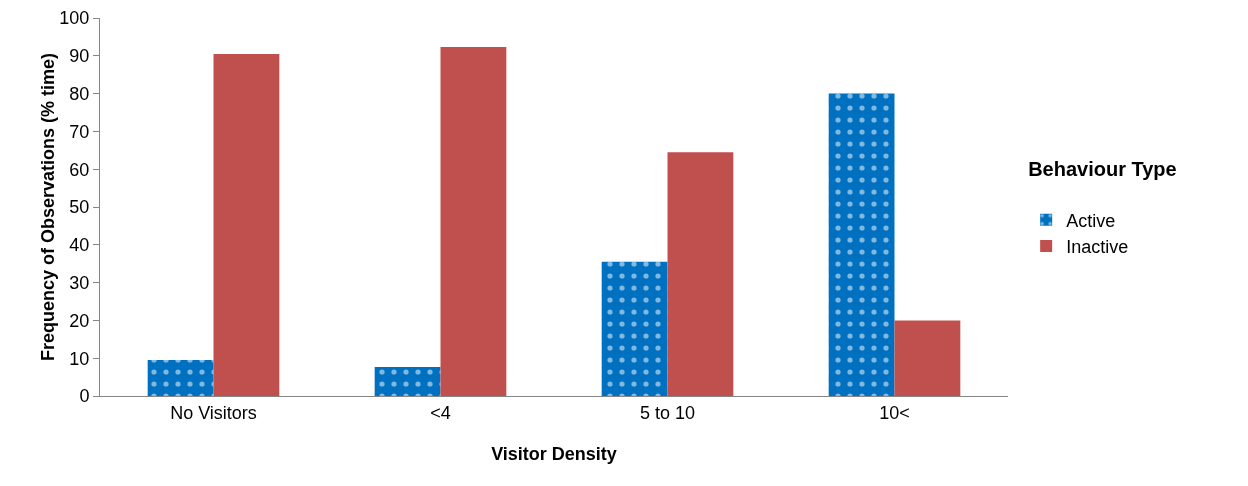 The width and height of the screenshot is (1248, 486). What do you see at coordinates (79, 358) in the screenshot?
I see `y-tick-label: 10` at bounding box center [79, 358].